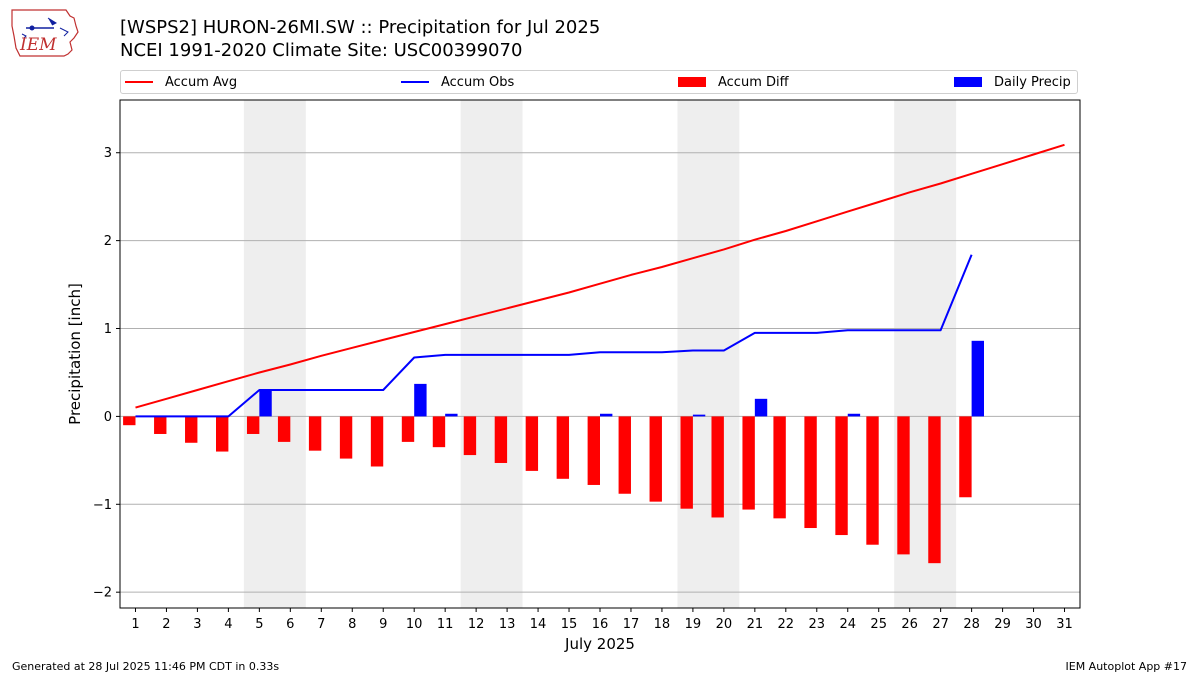 The width and height of the screenshot is (1200, 675). Describe the element at coordinates (201, 82) in the screenshot. I see `legend-label-accum-avg: Accum Avg` at that location.